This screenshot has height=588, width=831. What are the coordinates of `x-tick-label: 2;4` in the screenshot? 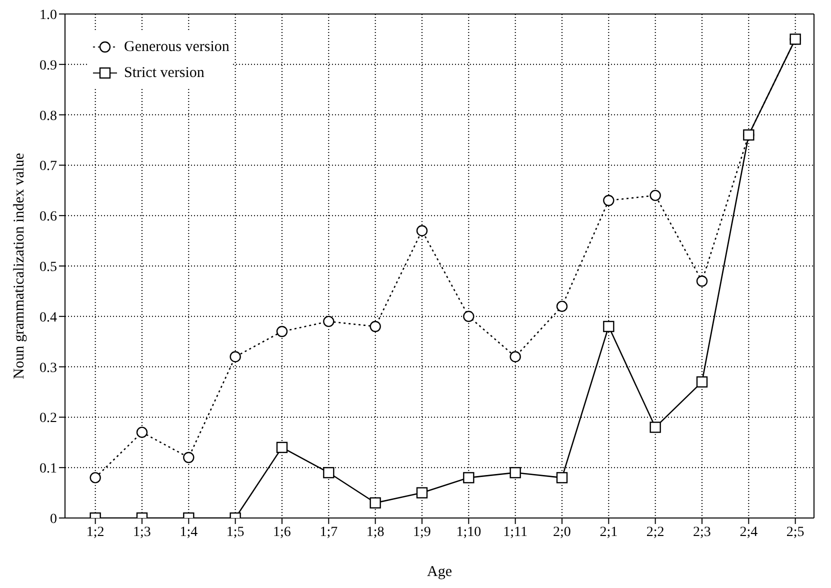 It's located at (749, 532).